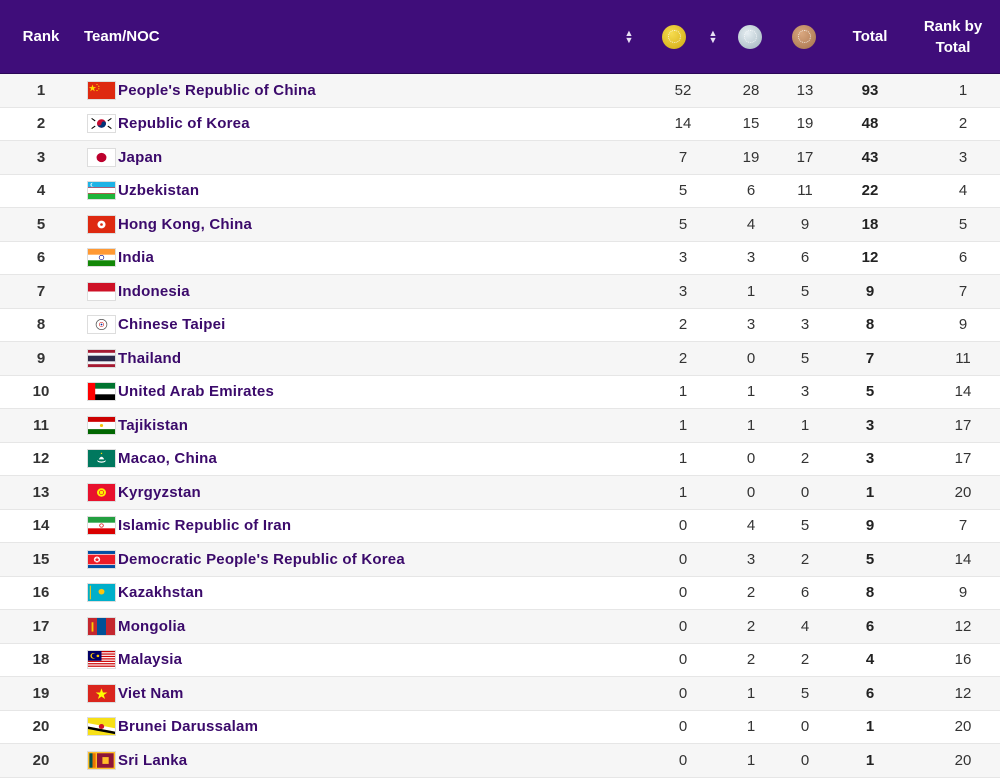 Image resolution: width=1000 pixels, height=778 pixels. I want to click on team-name-link: Japan, so click(140, 157).